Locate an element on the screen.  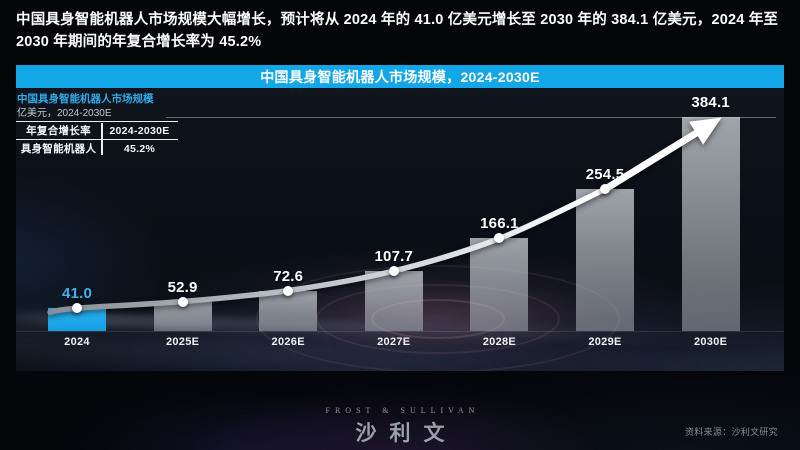
x-axis-label-2027E: 2027E is located at coordinates (394, 342).